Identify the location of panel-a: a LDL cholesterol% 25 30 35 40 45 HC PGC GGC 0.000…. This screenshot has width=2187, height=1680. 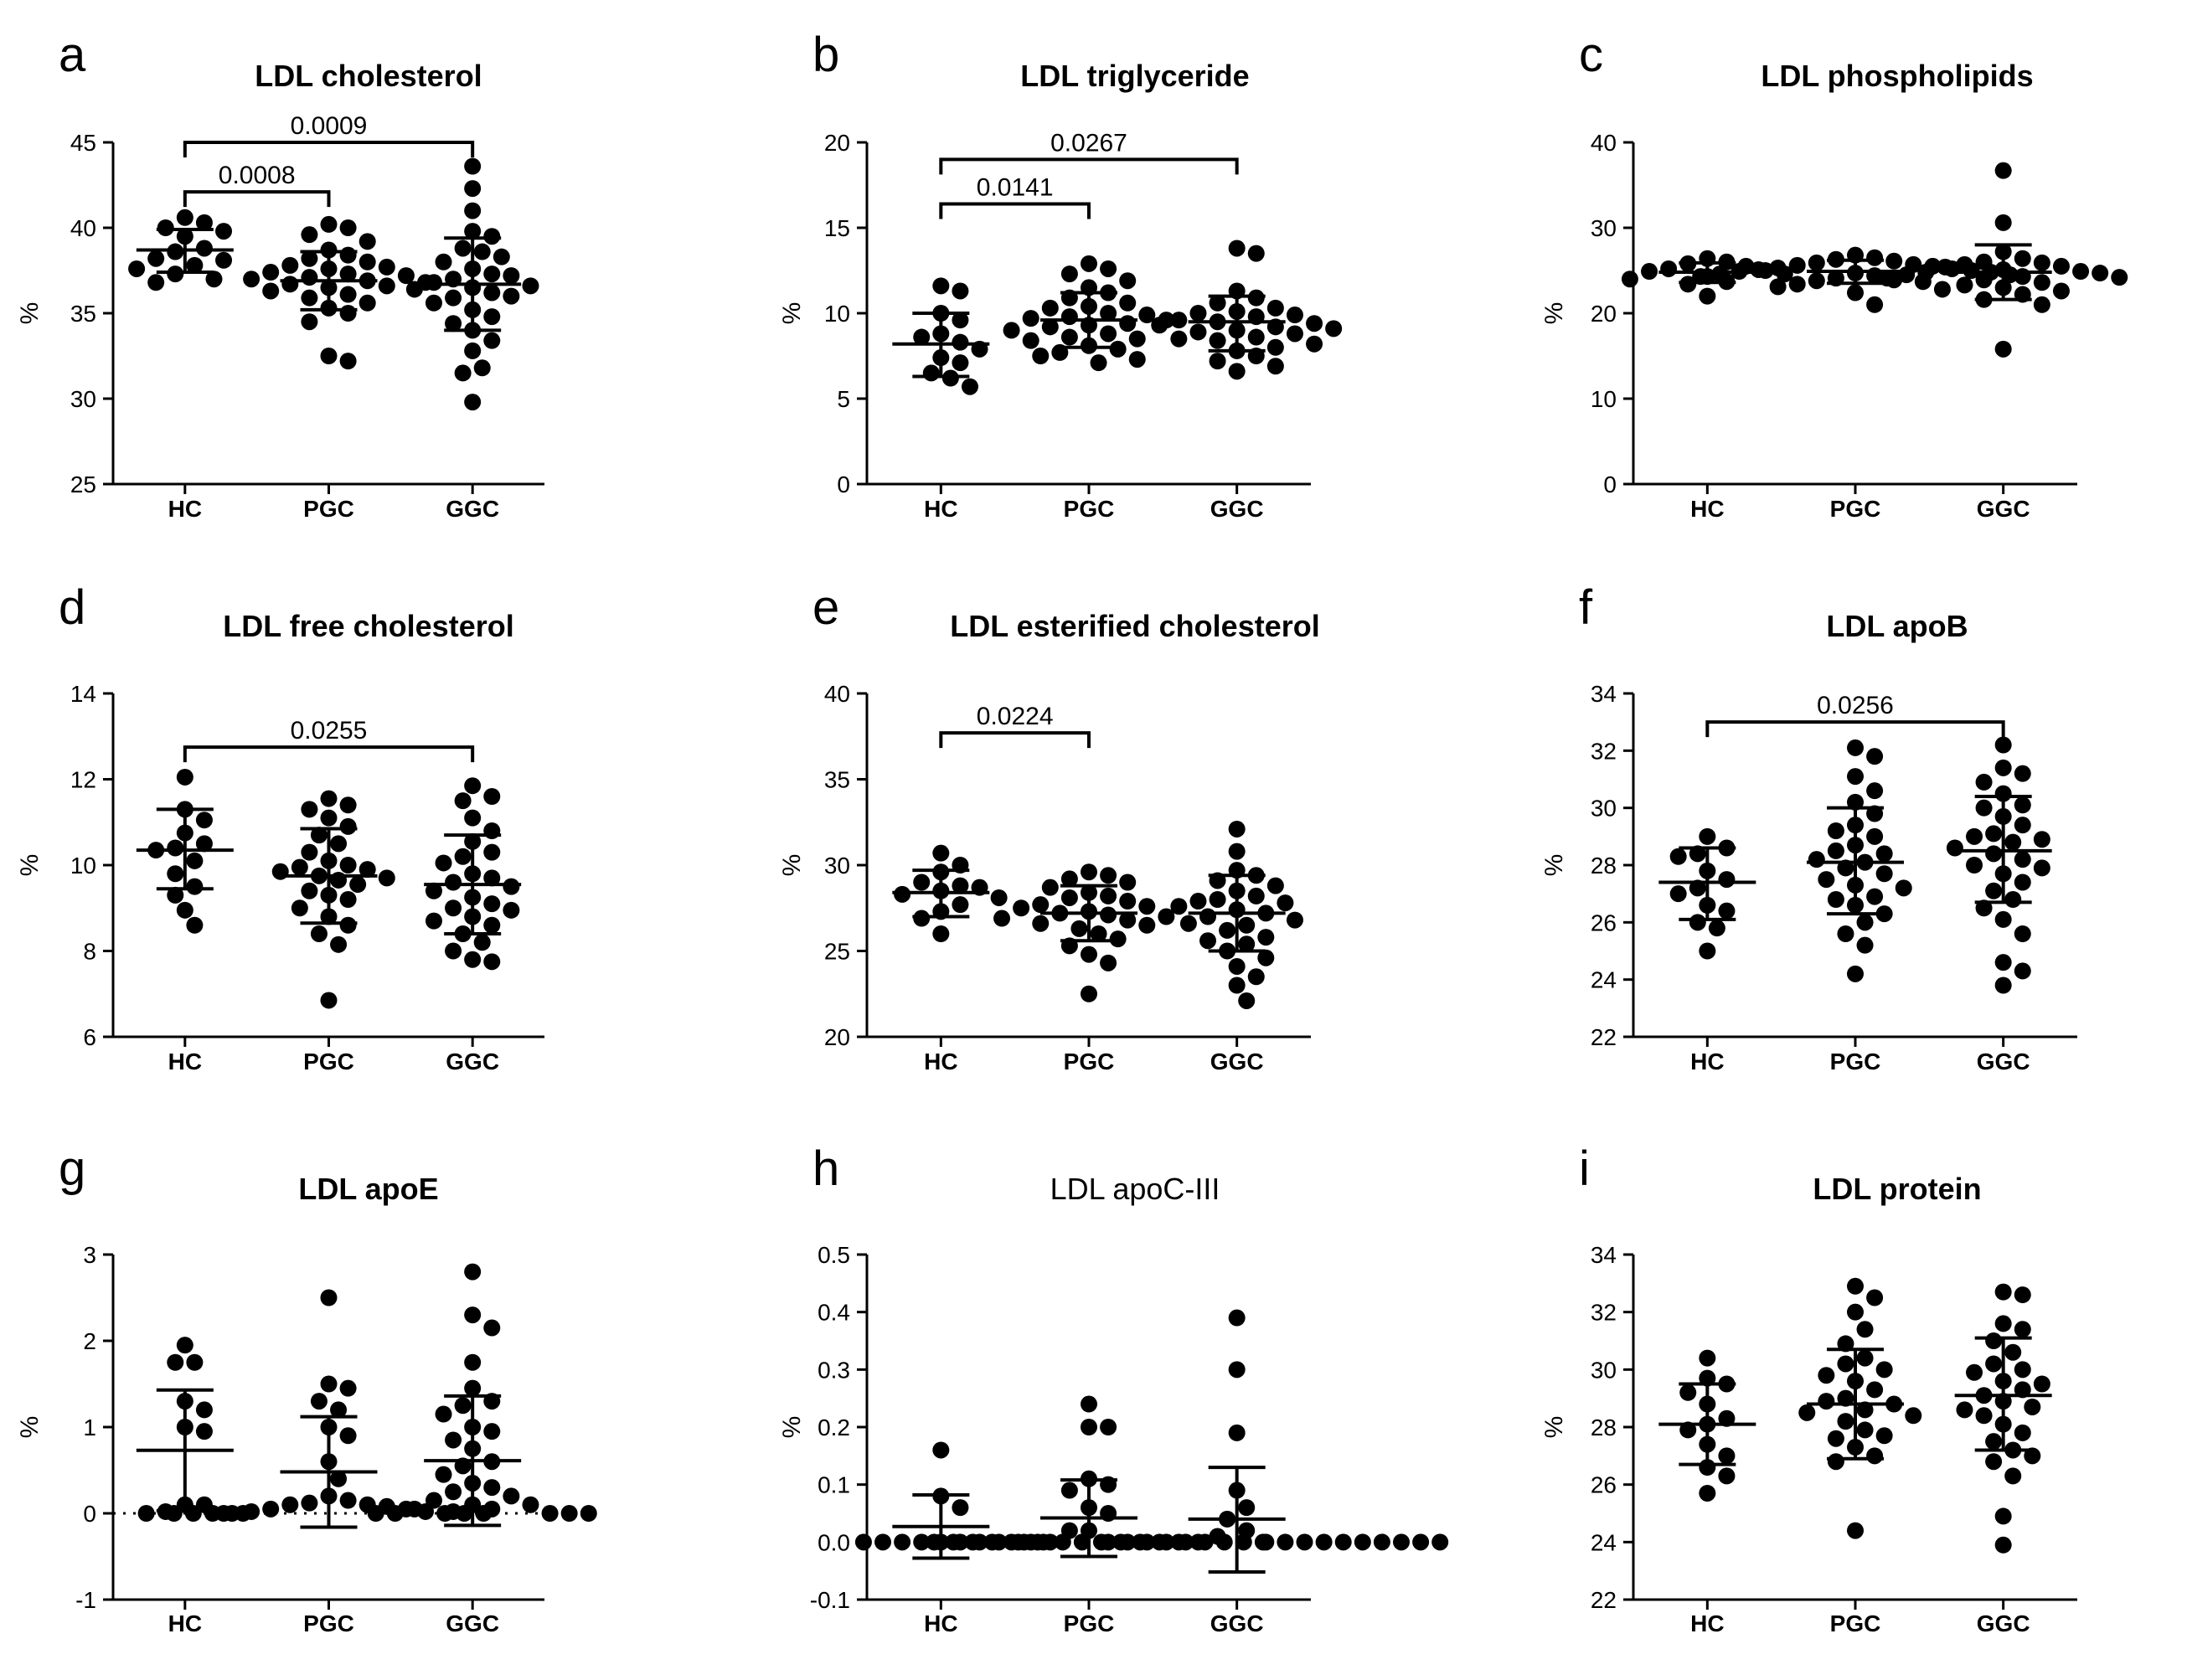
(280, 275).